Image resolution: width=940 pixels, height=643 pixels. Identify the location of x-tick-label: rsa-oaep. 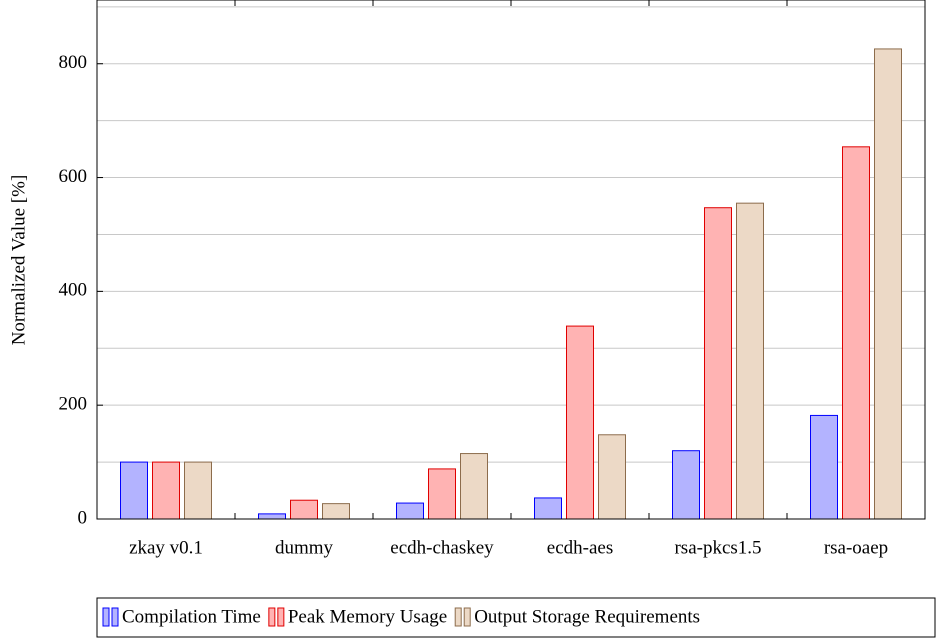
(856, 547).